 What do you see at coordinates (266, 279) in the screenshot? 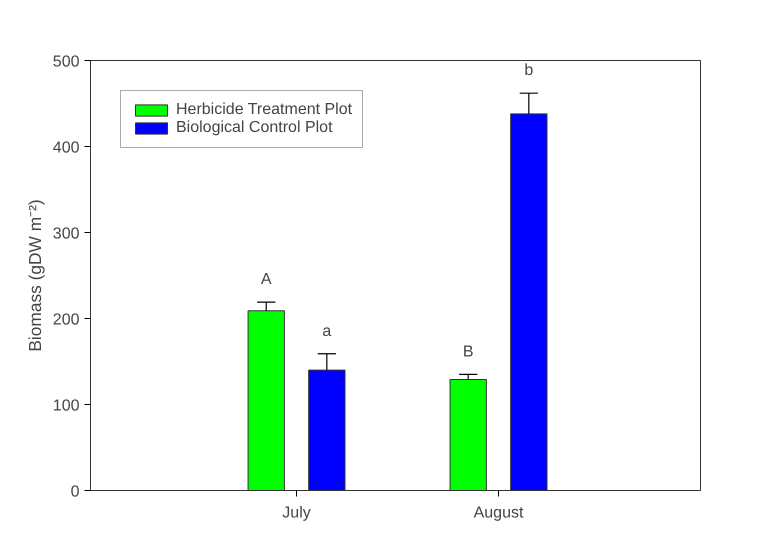
I see `annotation: A` at bounding box center [266, 279].